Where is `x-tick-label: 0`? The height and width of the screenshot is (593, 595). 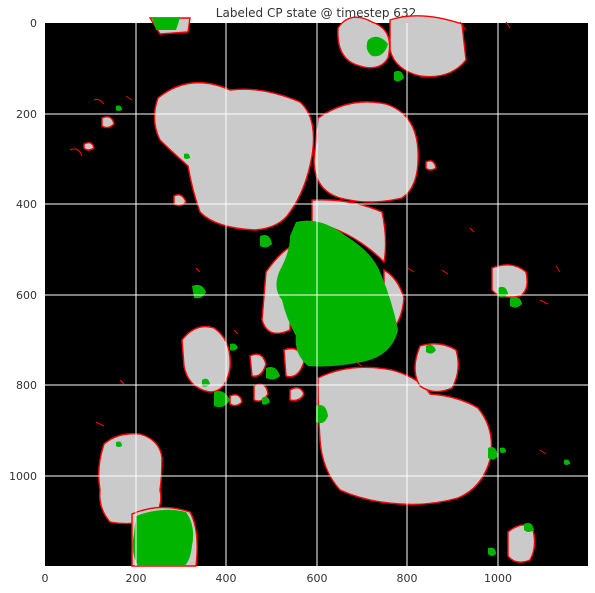
x-tick-label: 0 is located at coordinates (45, 578).